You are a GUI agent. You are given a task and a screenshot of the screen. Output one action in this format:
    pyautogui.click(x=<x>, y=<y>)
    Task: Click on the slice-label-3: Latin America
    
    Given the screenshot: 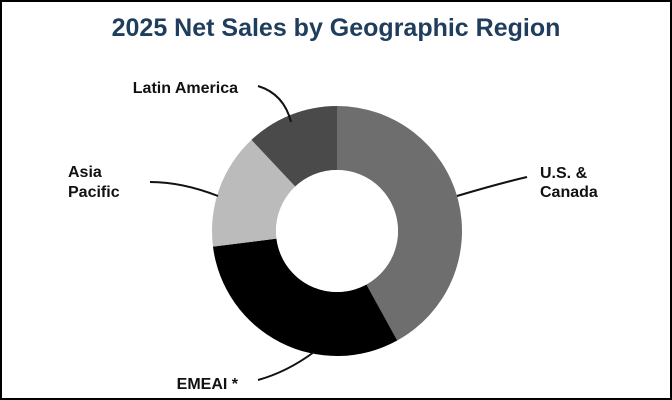 What is the action you would take?
    pyautogui.click(x=185, y=88)
    